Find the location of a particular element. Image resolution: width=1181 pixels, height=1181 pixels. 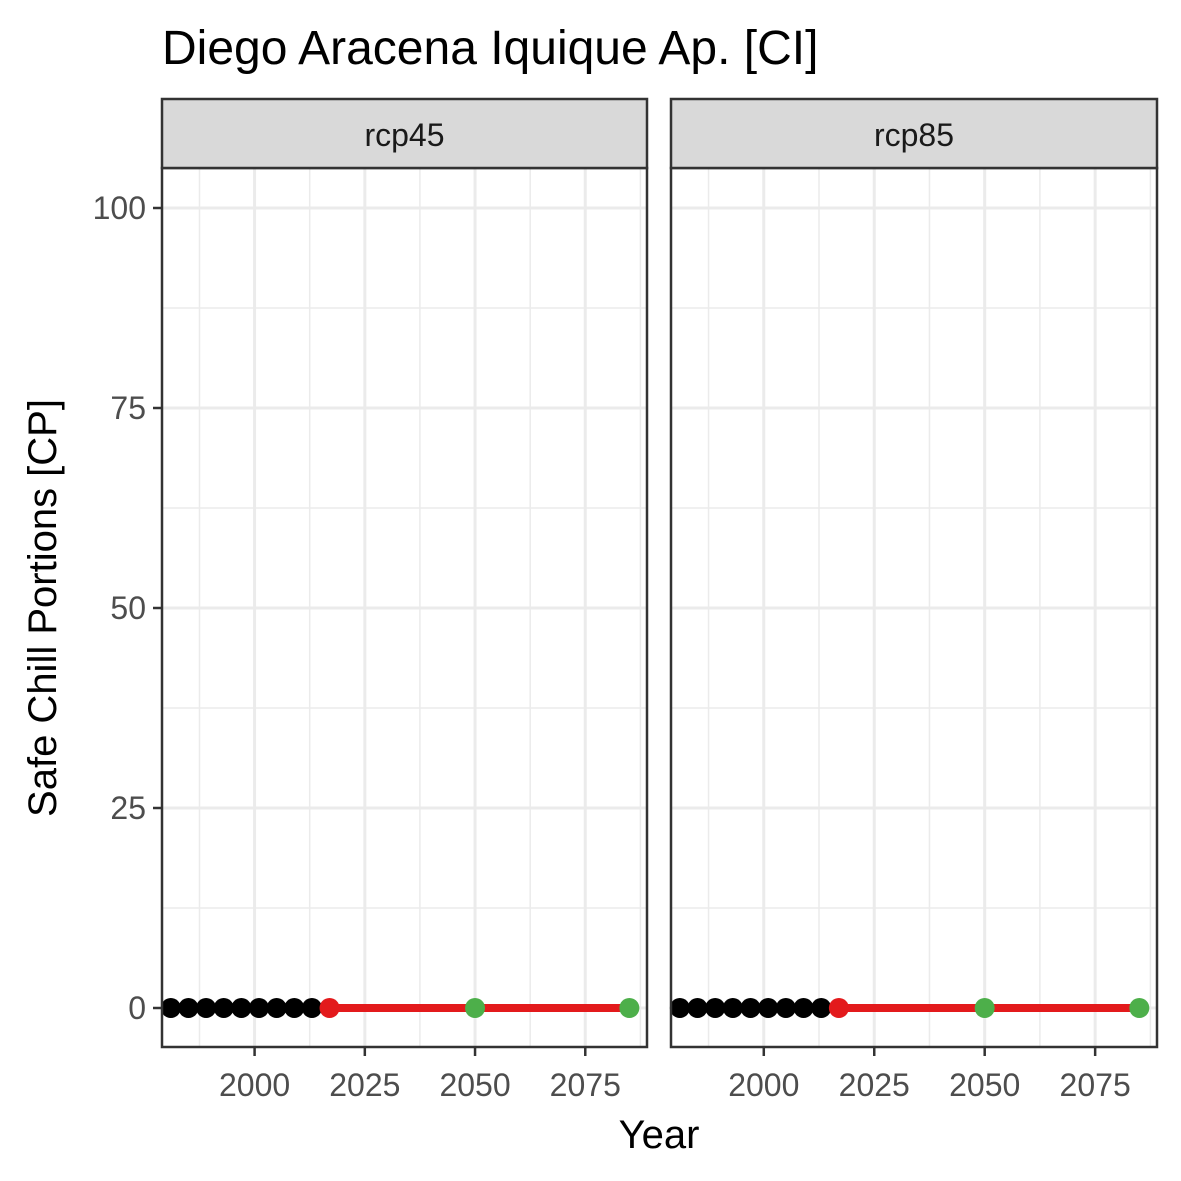

chart-title: Diego Aracena Iquique Ap. [CI] is located at coordinates (490, 48).